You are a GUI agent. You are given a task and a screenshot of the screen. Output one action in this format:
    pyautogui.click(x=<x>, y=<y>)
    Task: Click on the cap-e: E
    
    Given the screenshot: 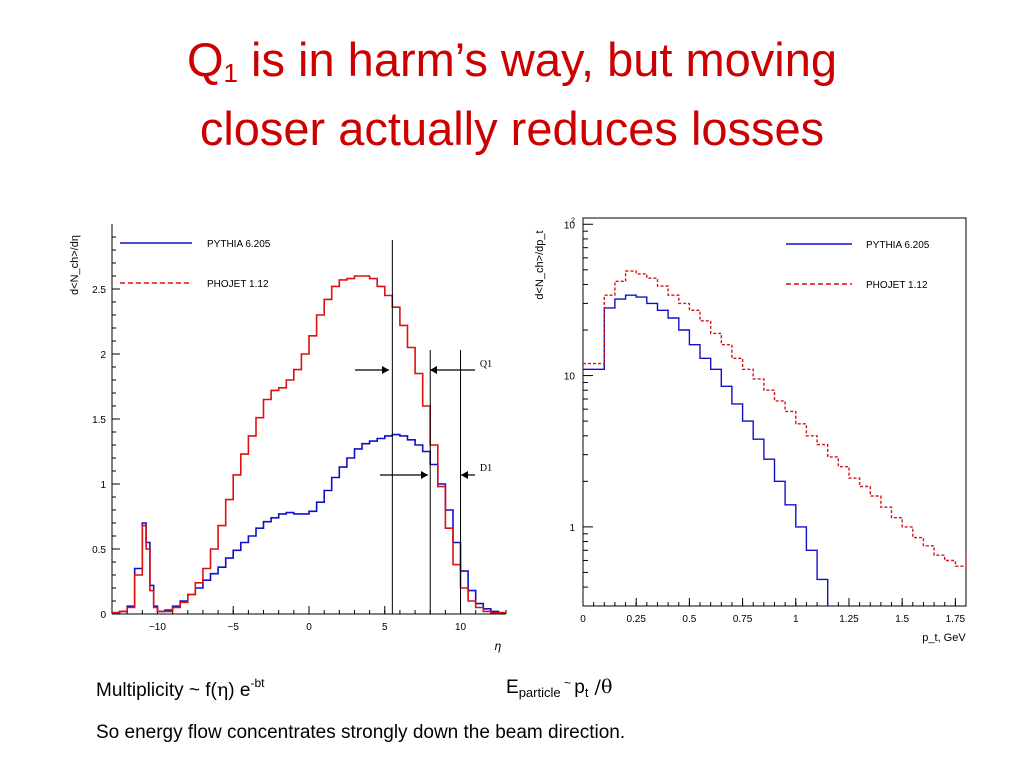 What is the action you would take?
    pyautogui.click(x=512, y=687)
    